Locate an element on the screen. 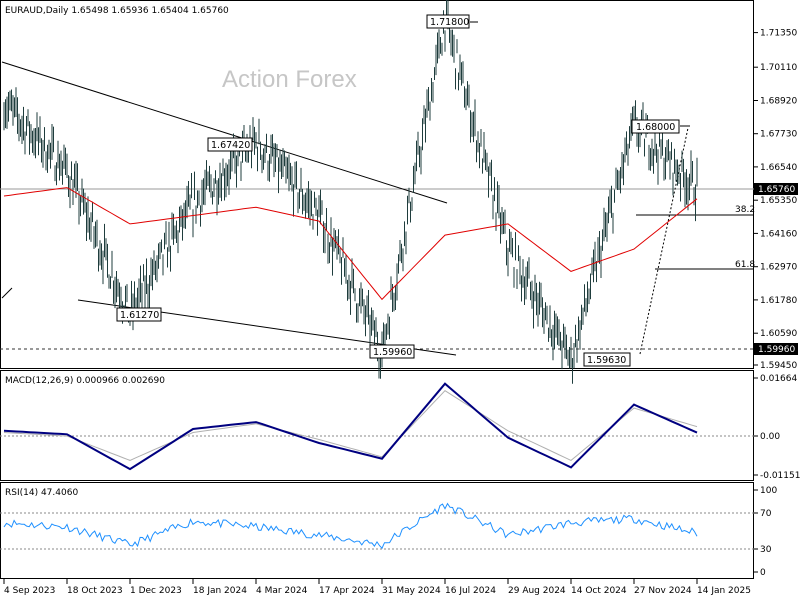 The image size is (800, 600). time-tick-label: 4 Sep 2023 is located at coordinates (29, 591).